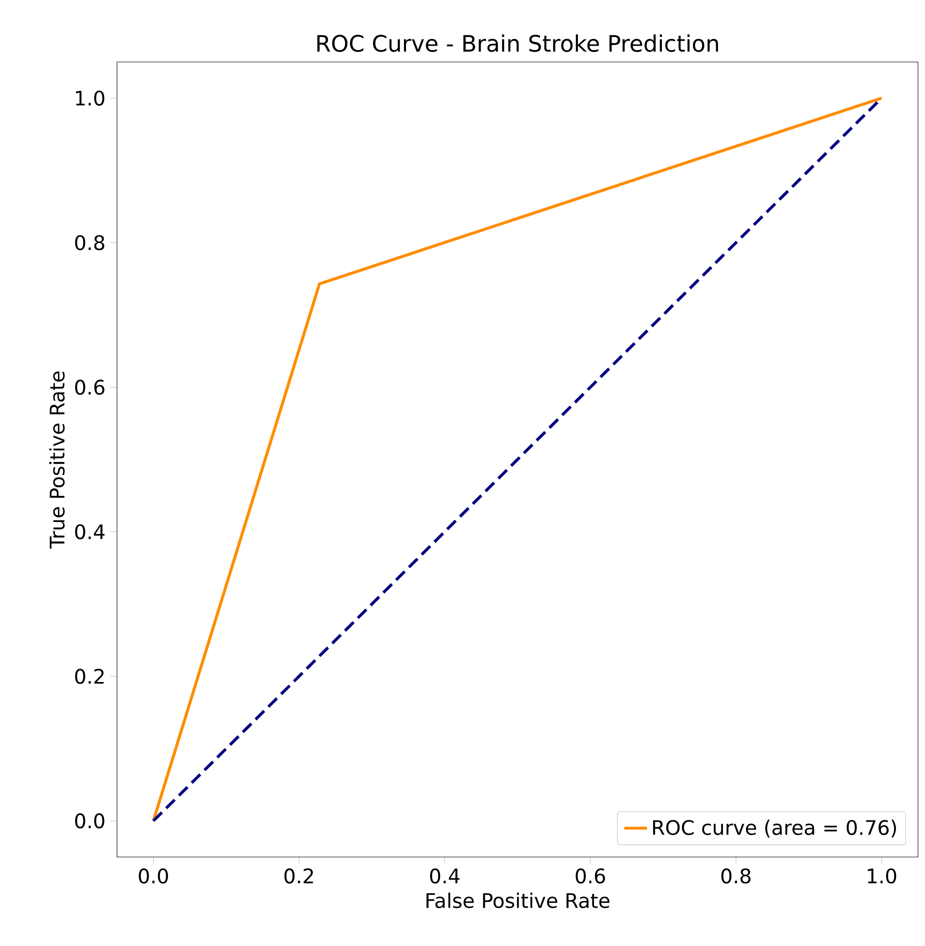 This screenshot has width=925, height=946. Describe the element at coordinates (518, 900) in the screenshot. I see `x-axis-title: False Positive Rate` at that location.